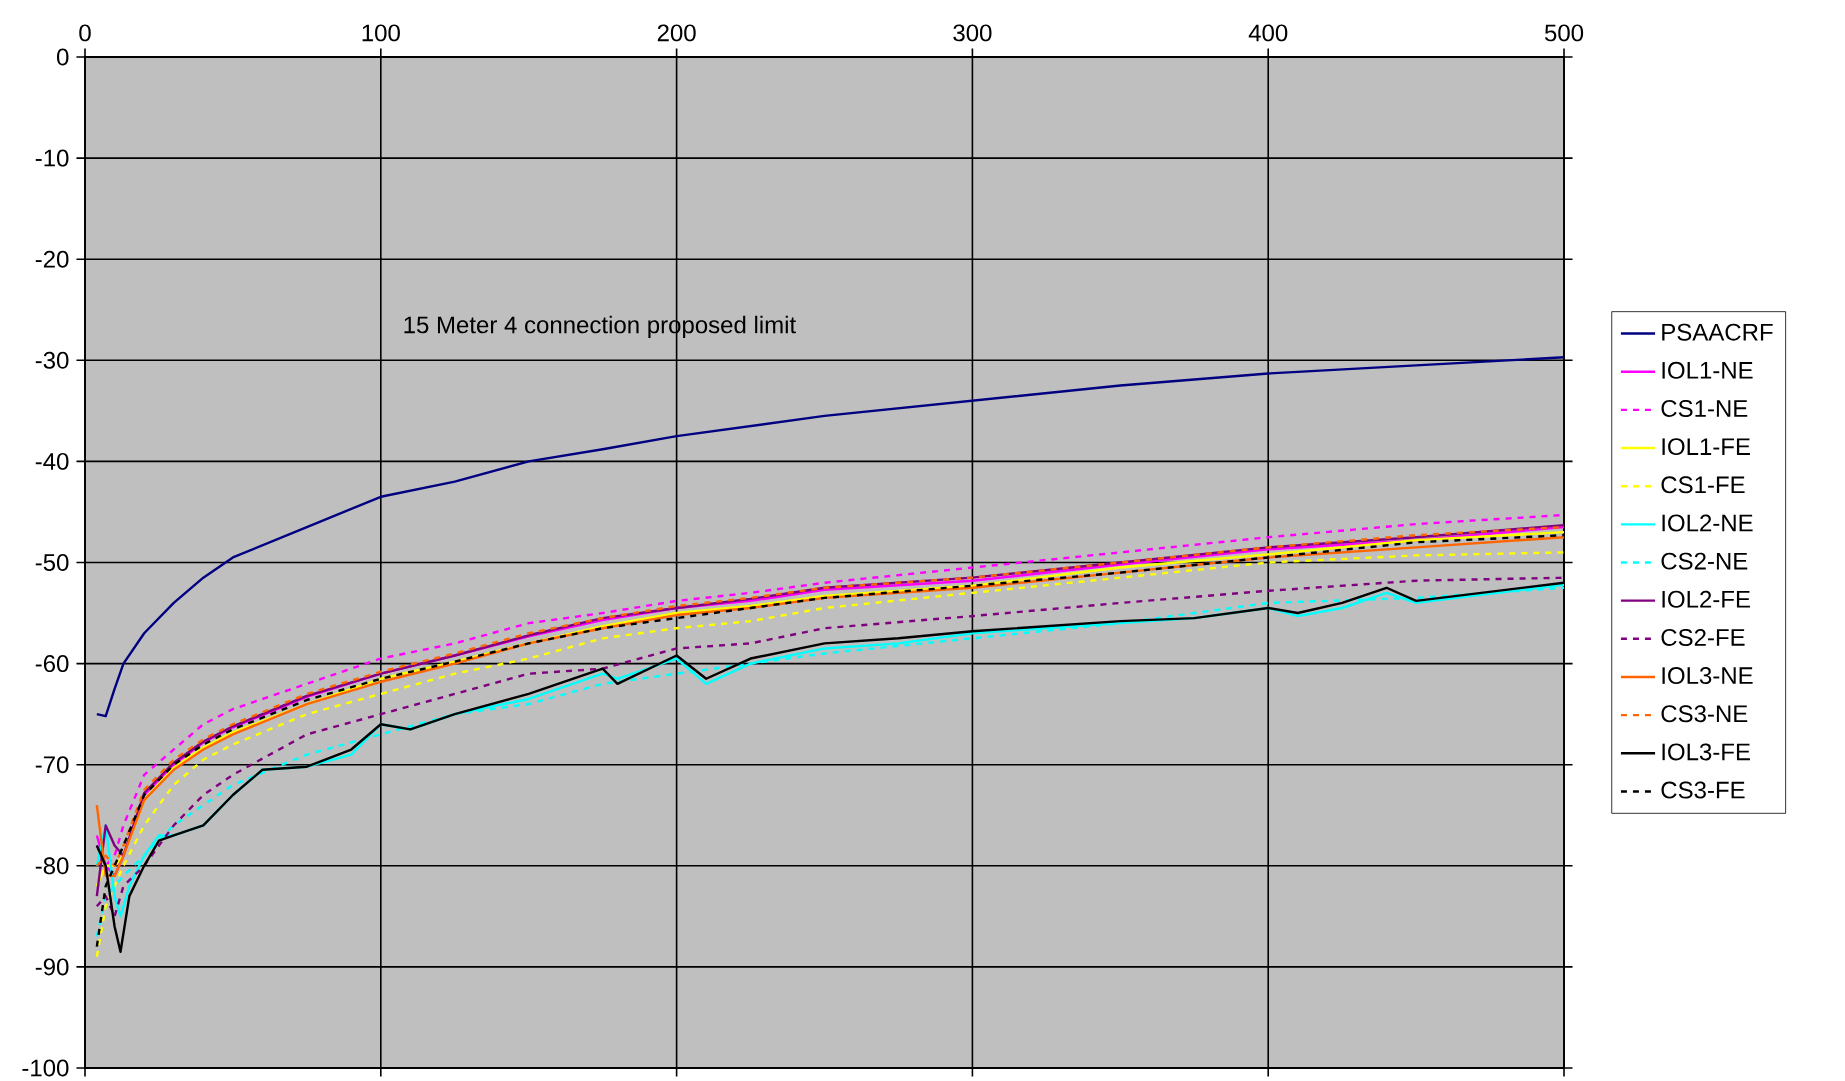  Describe the element at coordinates (1703, 790) in the screenshot. I see `legend-label: CS3-FE` at that location.